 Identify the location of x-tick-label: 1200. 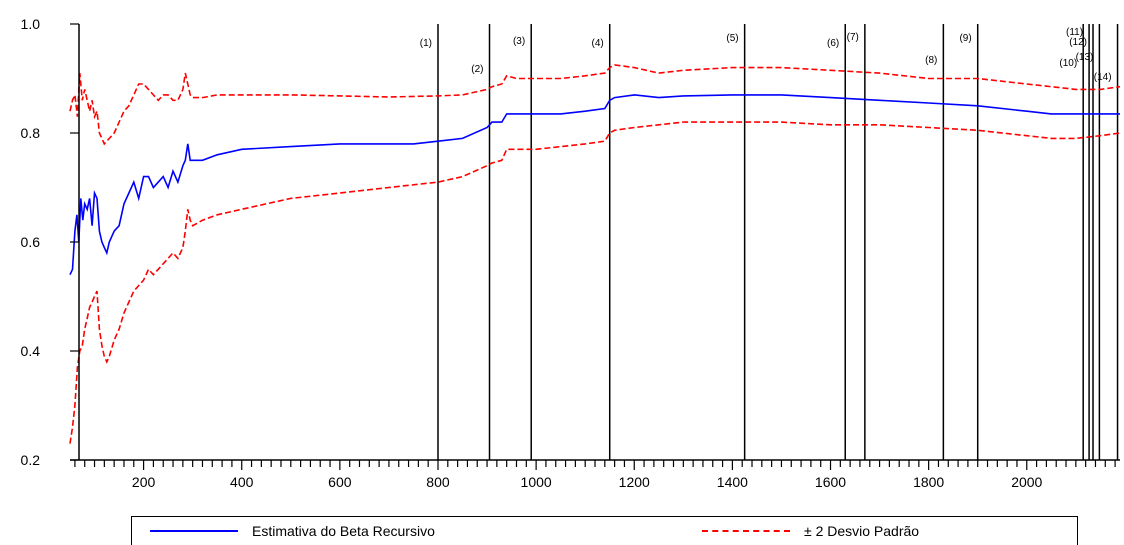
(634, 482).